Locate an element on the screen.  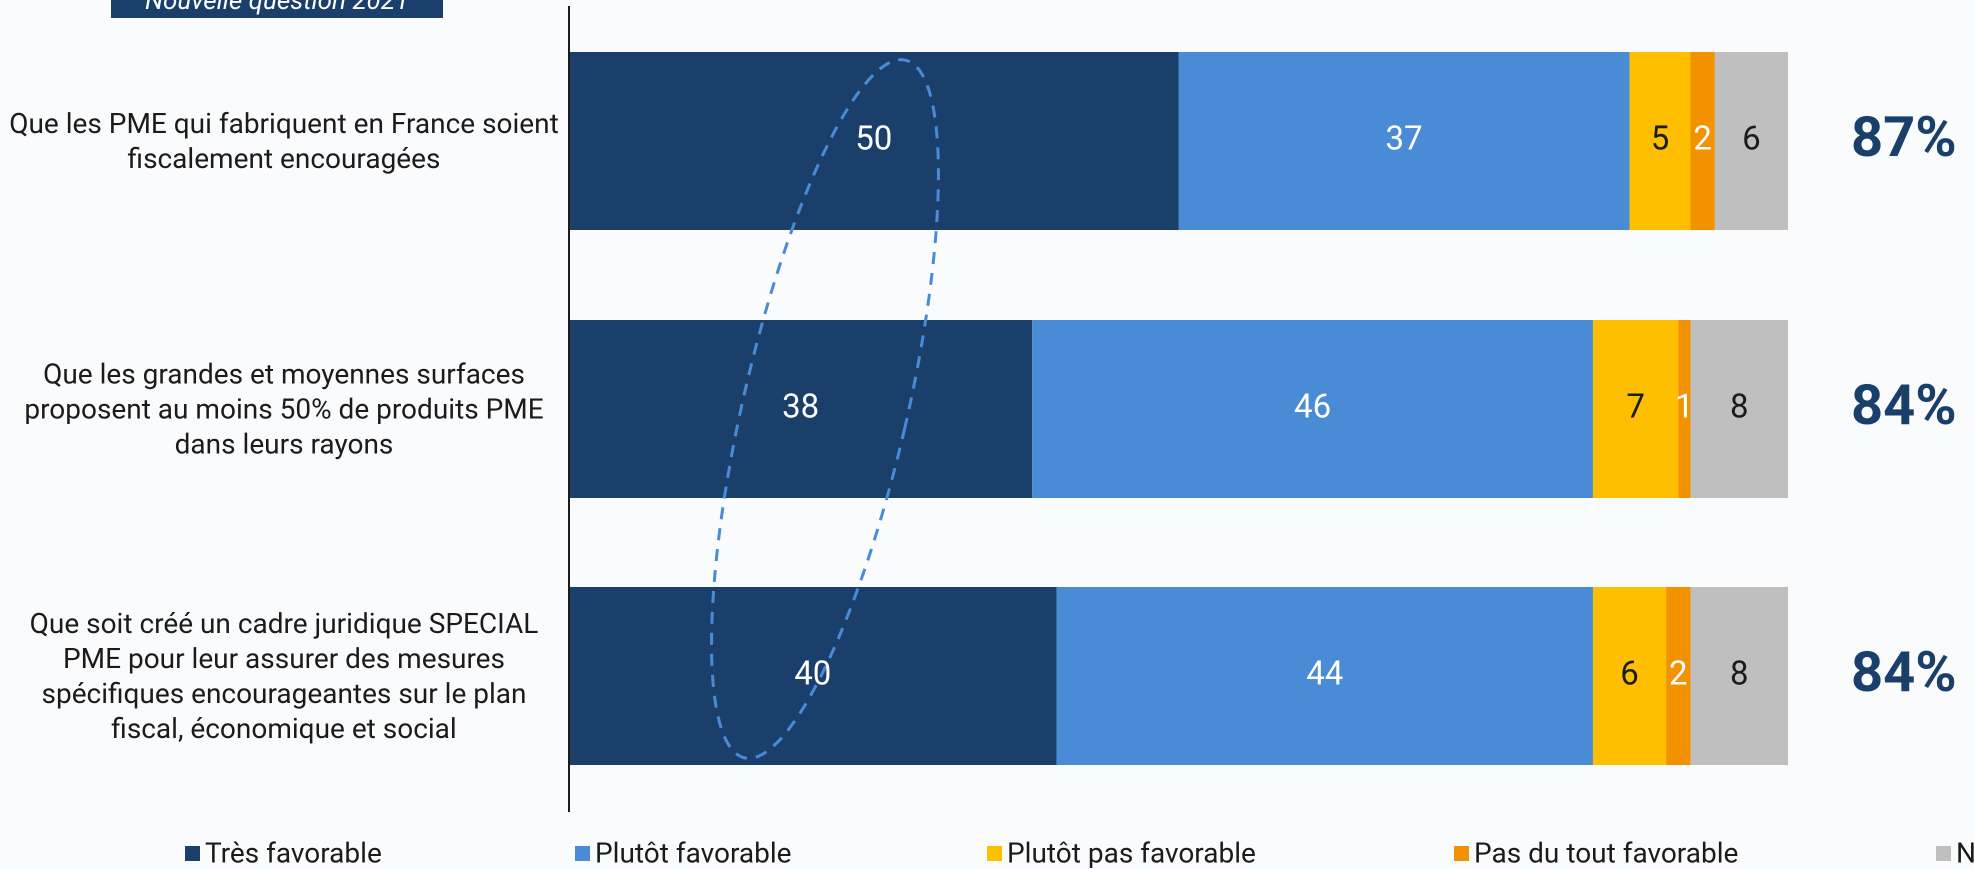
value-label: 40 is located at coordinates (812, 674).